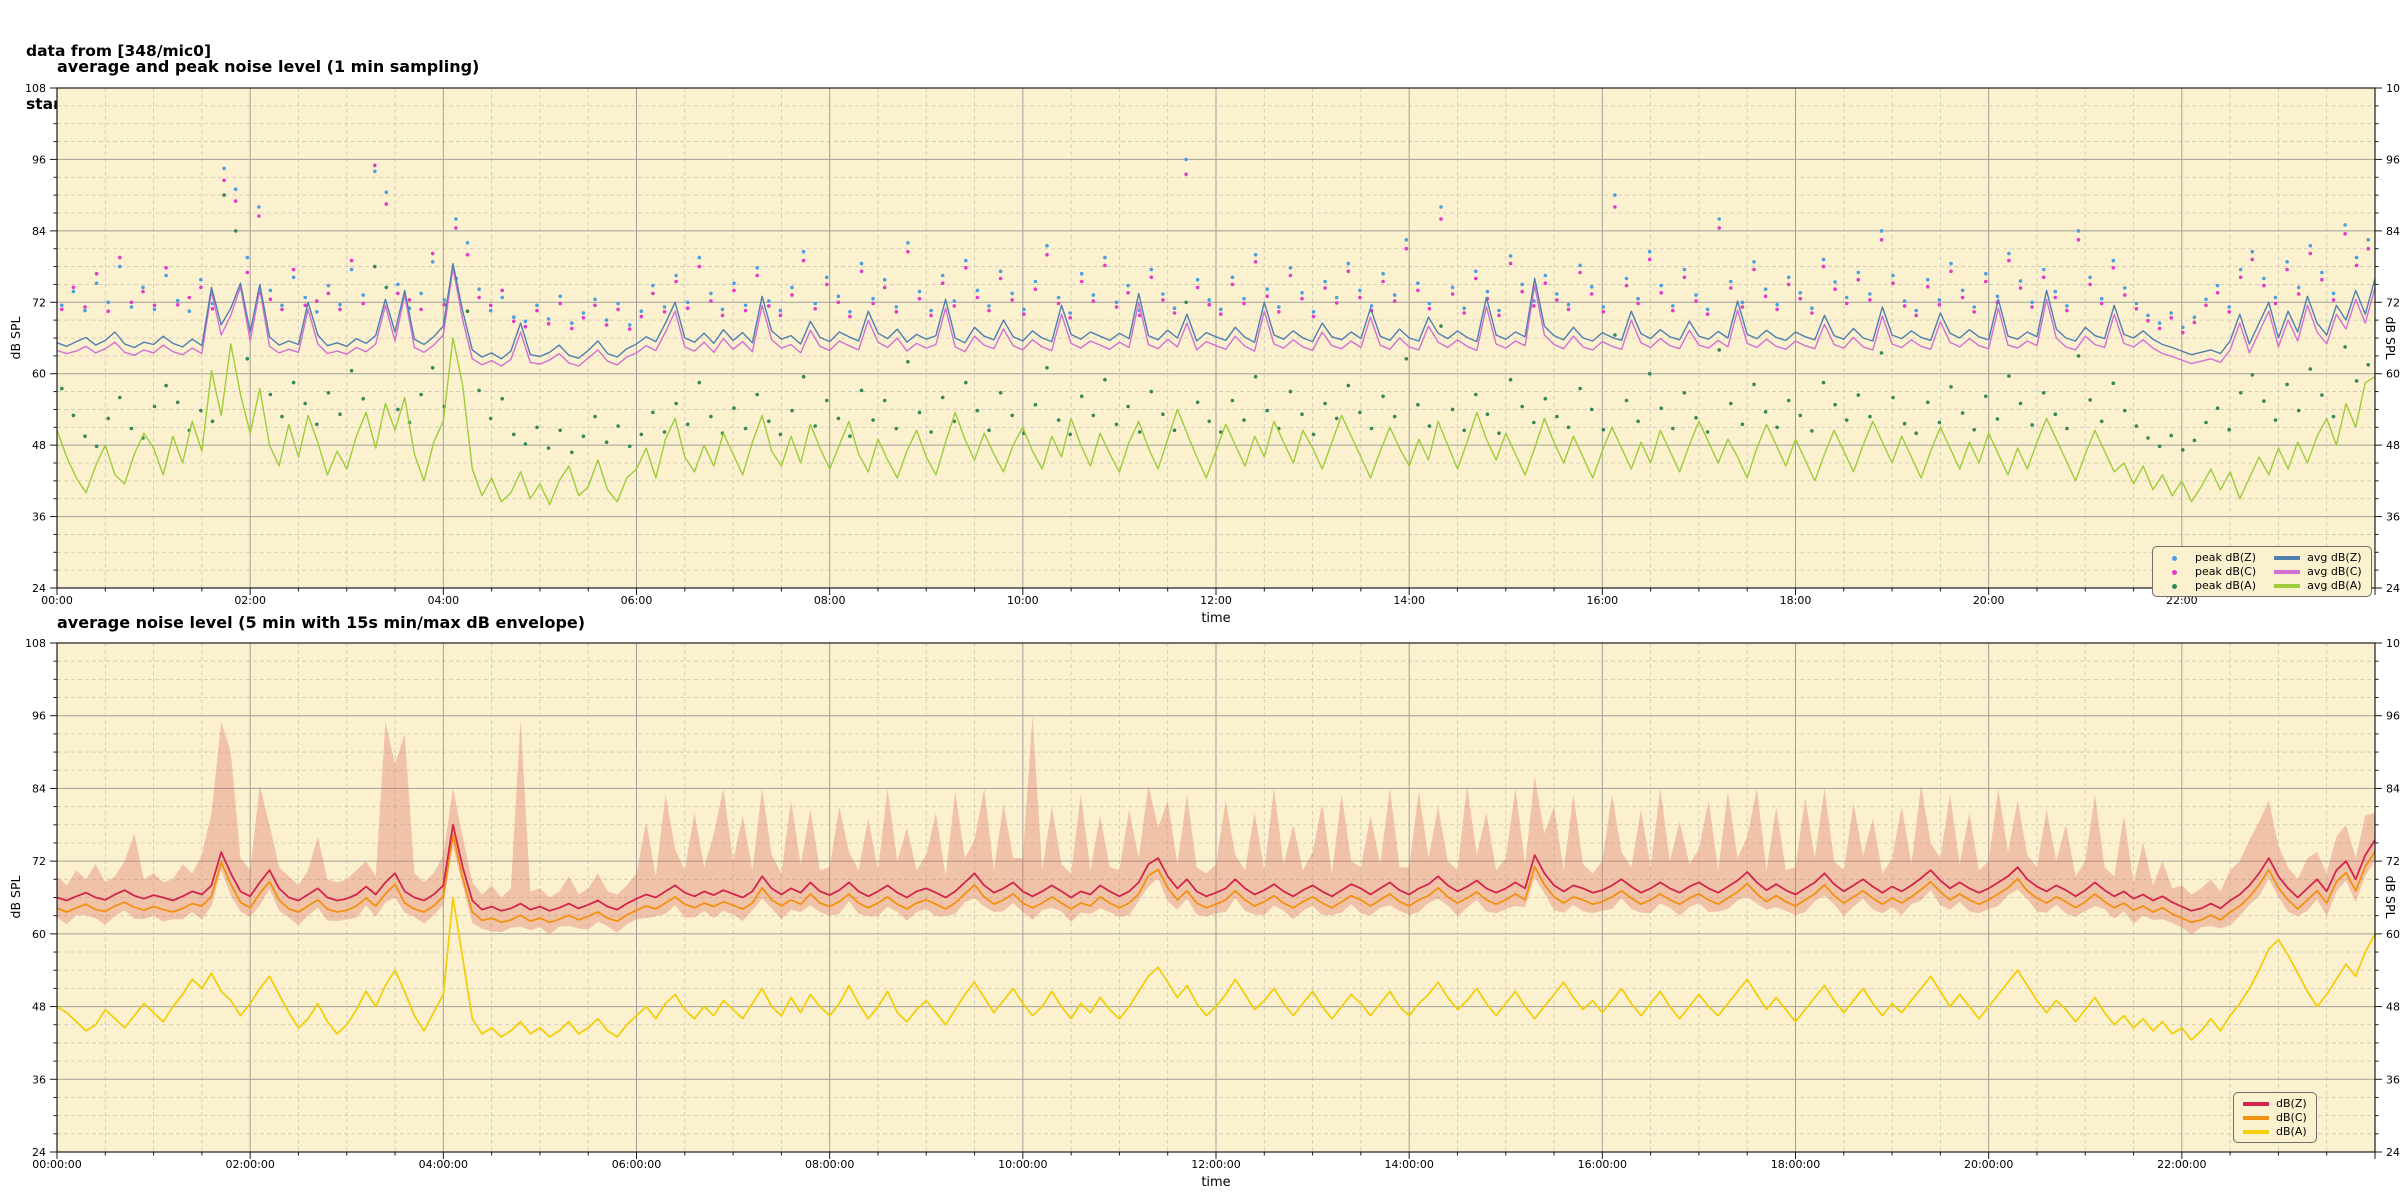 Image resolution: width=2400 pixels, height=1200 pixels. I want to click on x-tick-label: 04:00:00, so click(443, 1164).